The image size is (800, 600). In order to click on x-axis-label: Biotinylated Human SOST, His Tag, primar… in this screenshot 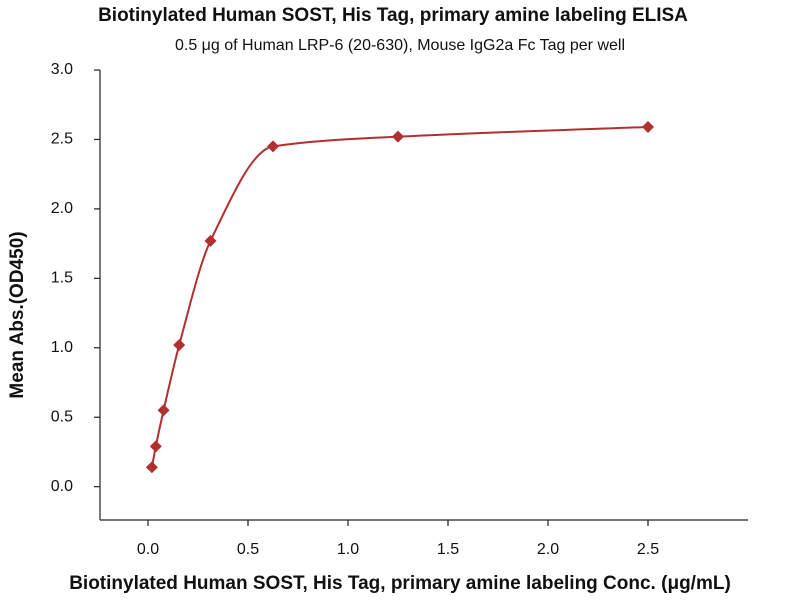, I will do `click(400, 583)`.